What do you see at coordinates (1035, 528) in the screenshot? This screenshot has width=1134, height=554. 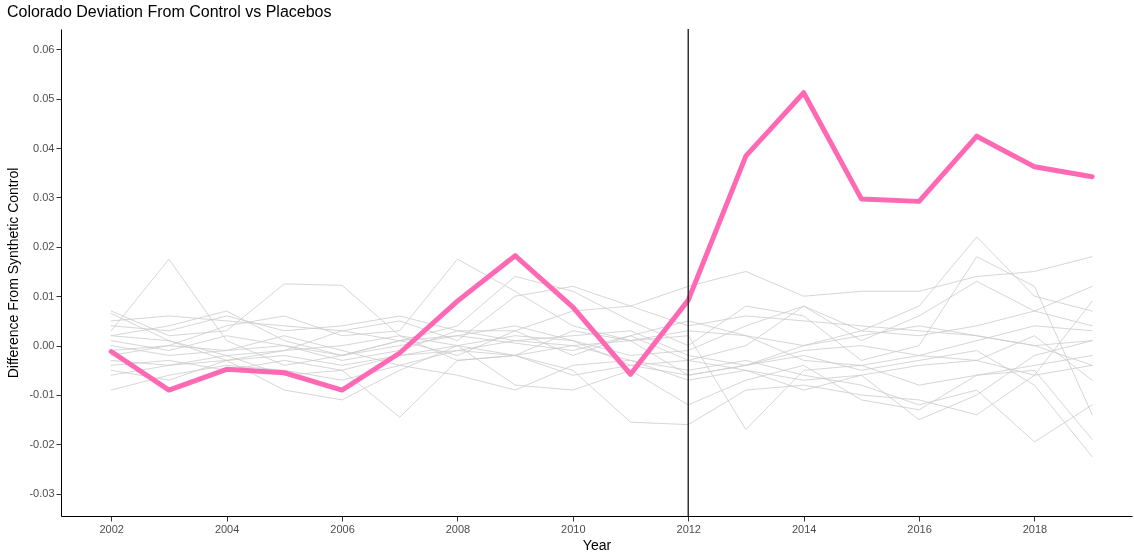 I see `x-tick-label: 2018` at bounding box center [1035, 528].